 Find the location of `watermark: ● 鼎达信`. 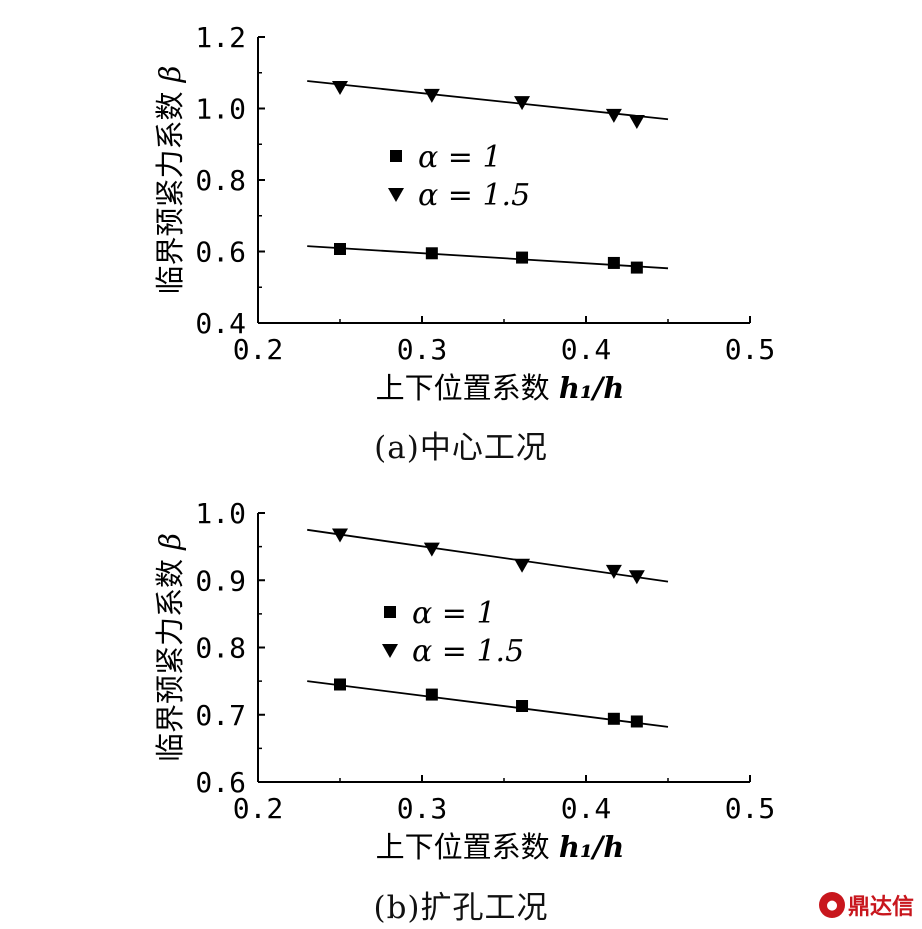

watermark: ● 鼎达信 is located at coordinates (866, 905).